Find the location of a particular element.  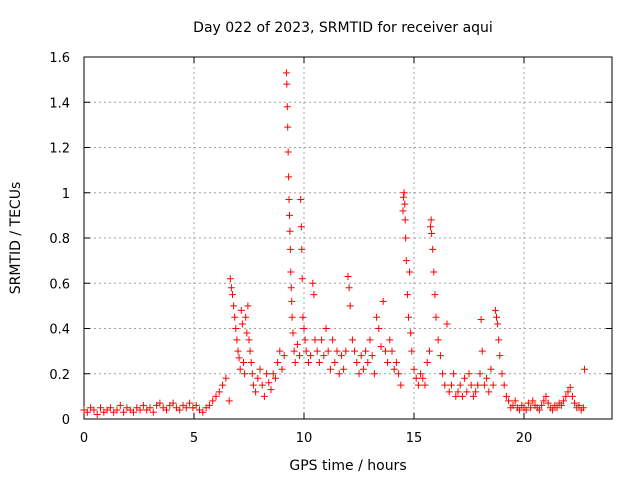

x-tick-label: 10 is located at coordinates (304, 438).